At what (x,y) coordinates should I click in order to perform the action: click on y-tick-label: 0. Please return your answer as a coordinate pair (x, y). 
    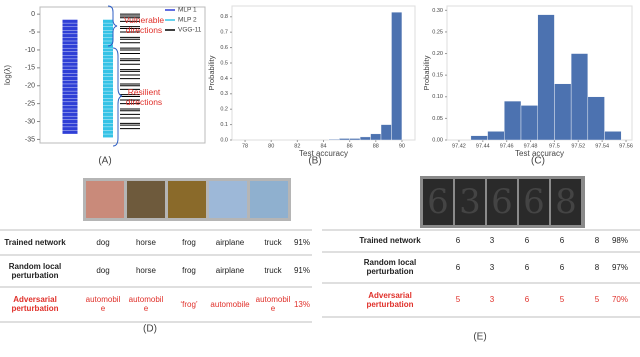
    Looking at the image, I should click on (33, 14).